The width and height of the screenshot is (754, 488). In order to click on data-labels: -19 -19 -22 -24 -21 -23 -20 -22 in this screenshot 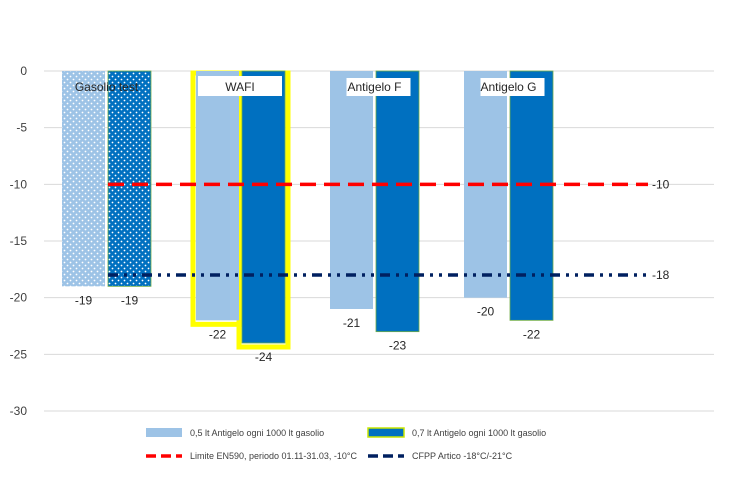, I will do `click(308, 328)`.